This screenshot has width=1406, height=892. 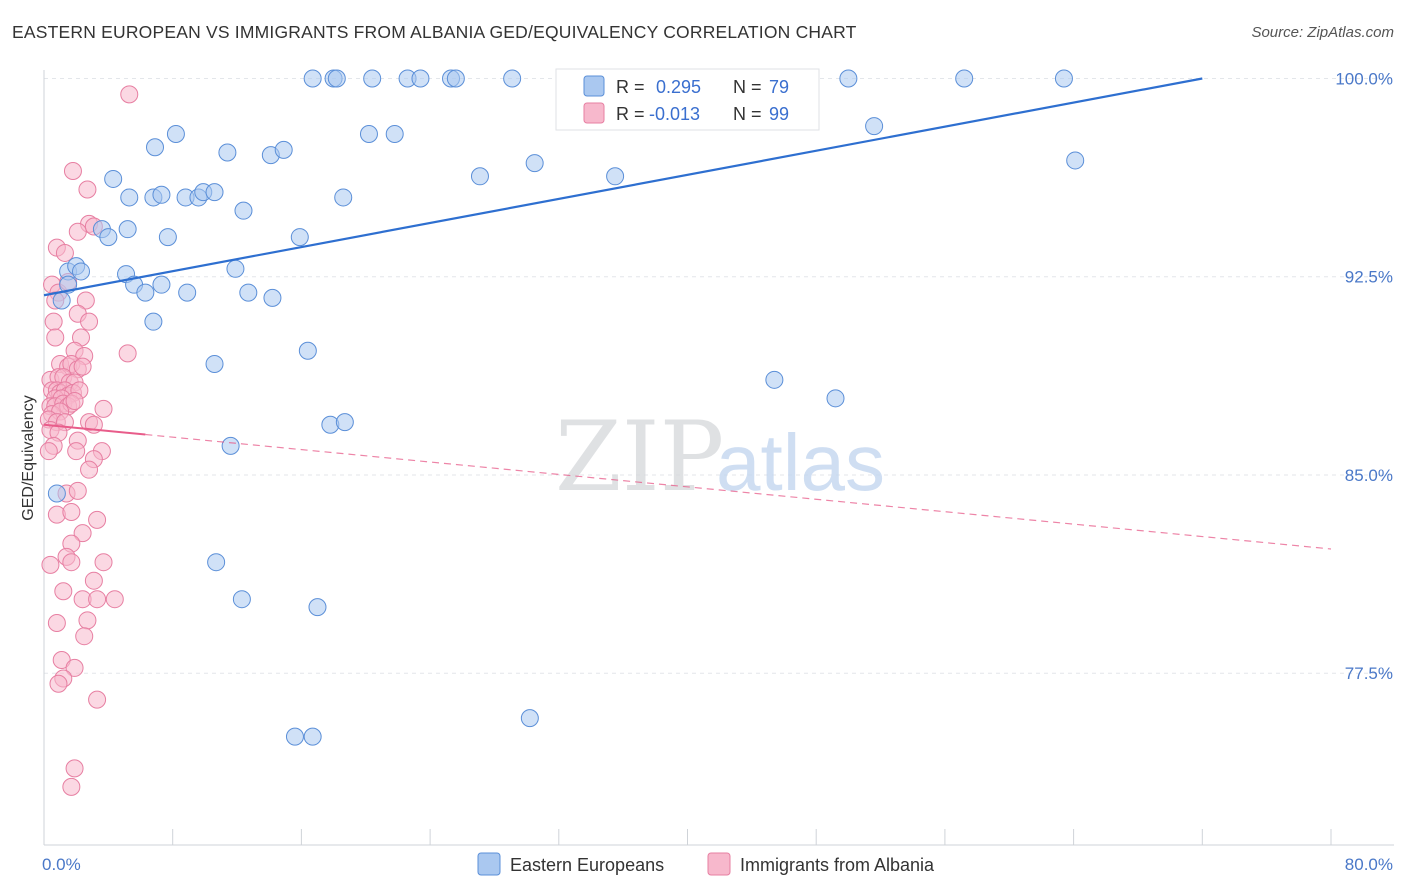 I want to click on legend-r-label-1: R =, so click(x=630, y=87).